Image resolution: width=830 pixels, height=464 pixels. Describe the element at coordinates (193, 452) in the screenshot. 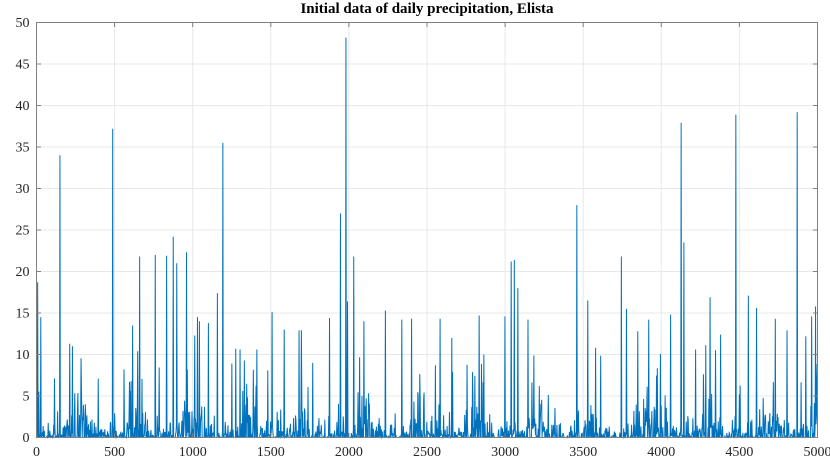

I see `x-tick-label: 1000` at that location.